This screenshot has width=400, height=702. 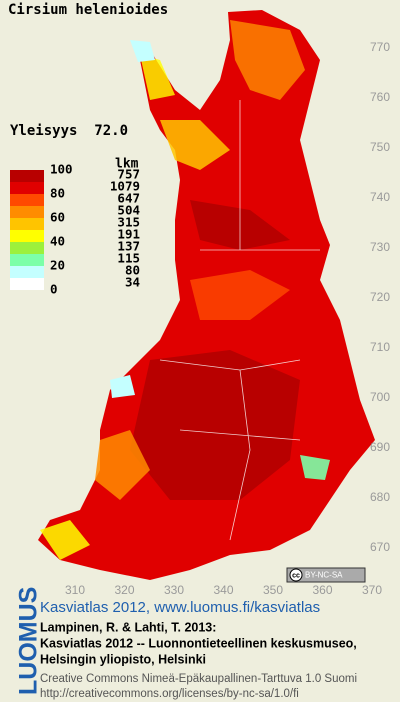 What do you see at coordinates (128, 174) in the screenshot?
I see `legend-count: 757` at bounding box center [128, 174].